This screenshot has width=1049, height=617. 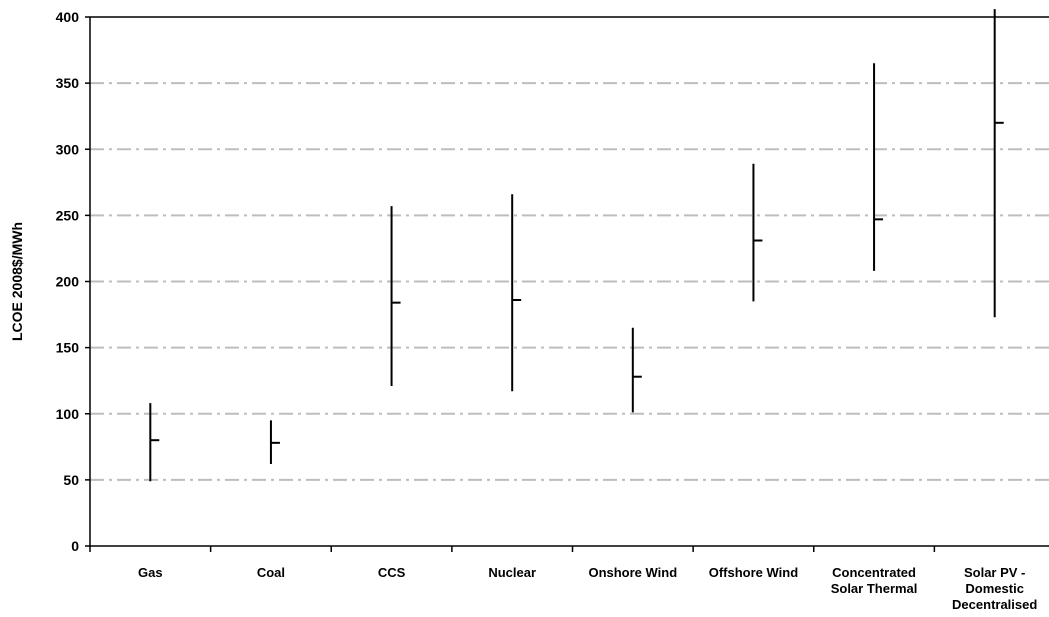 I want to click on y-tick-label: 0, so click(x=75, y=546).